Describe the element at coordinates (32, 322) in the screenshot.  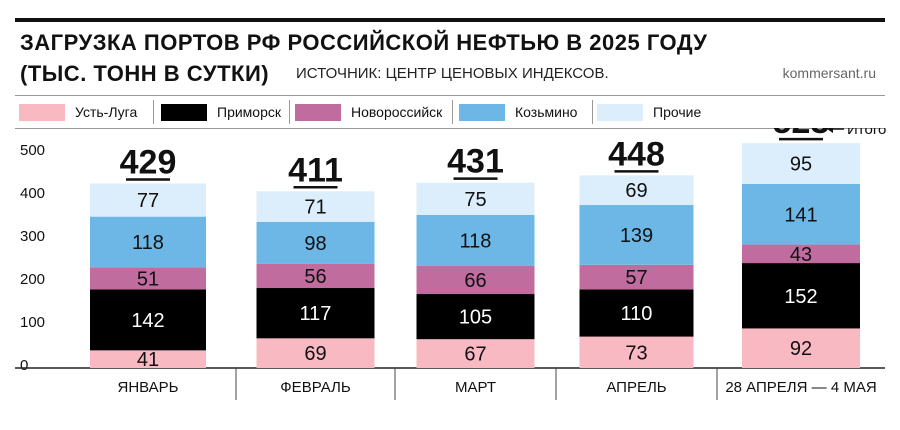
I see `y-tick-label: 100` at that location.